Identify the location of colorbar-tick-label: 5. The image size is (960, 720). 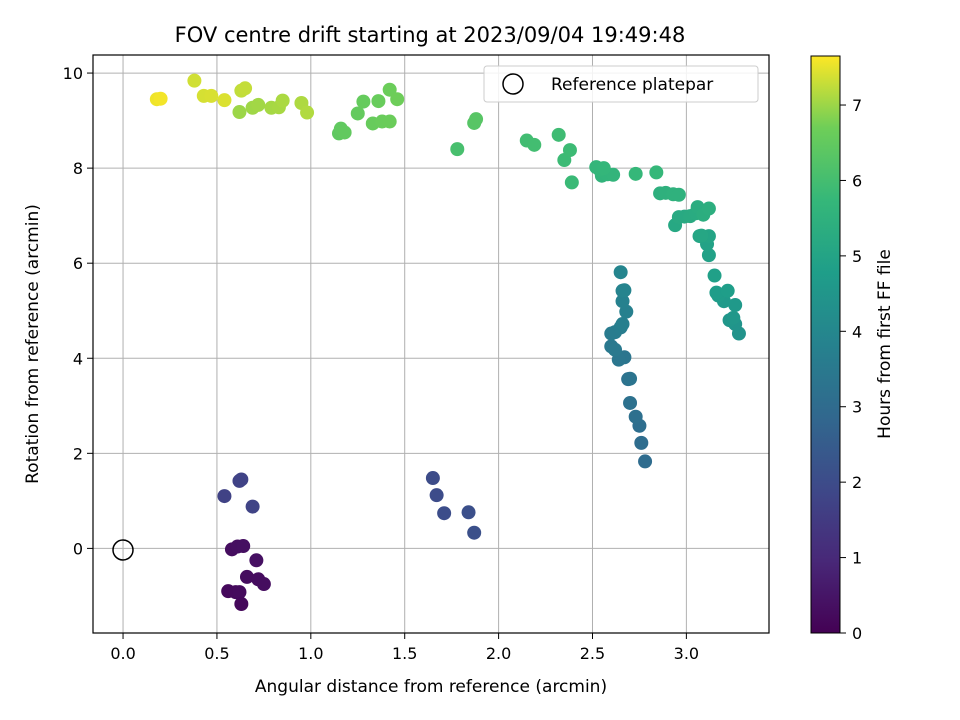
(857, 256).